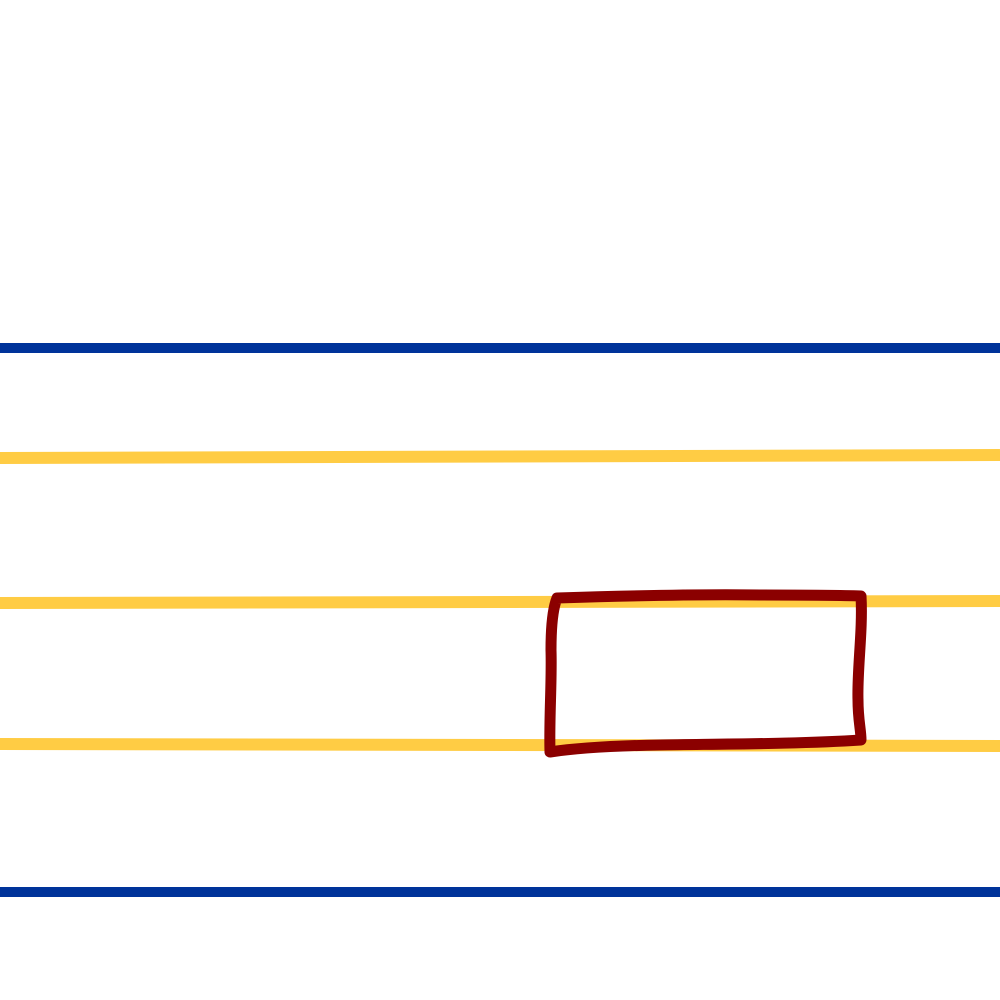 The image size is (1000, 1000). What do you see at coordinates (705, 673) in the screenshot?
I see `hand-drawn-rectangle` at bounding box center [705, 673].